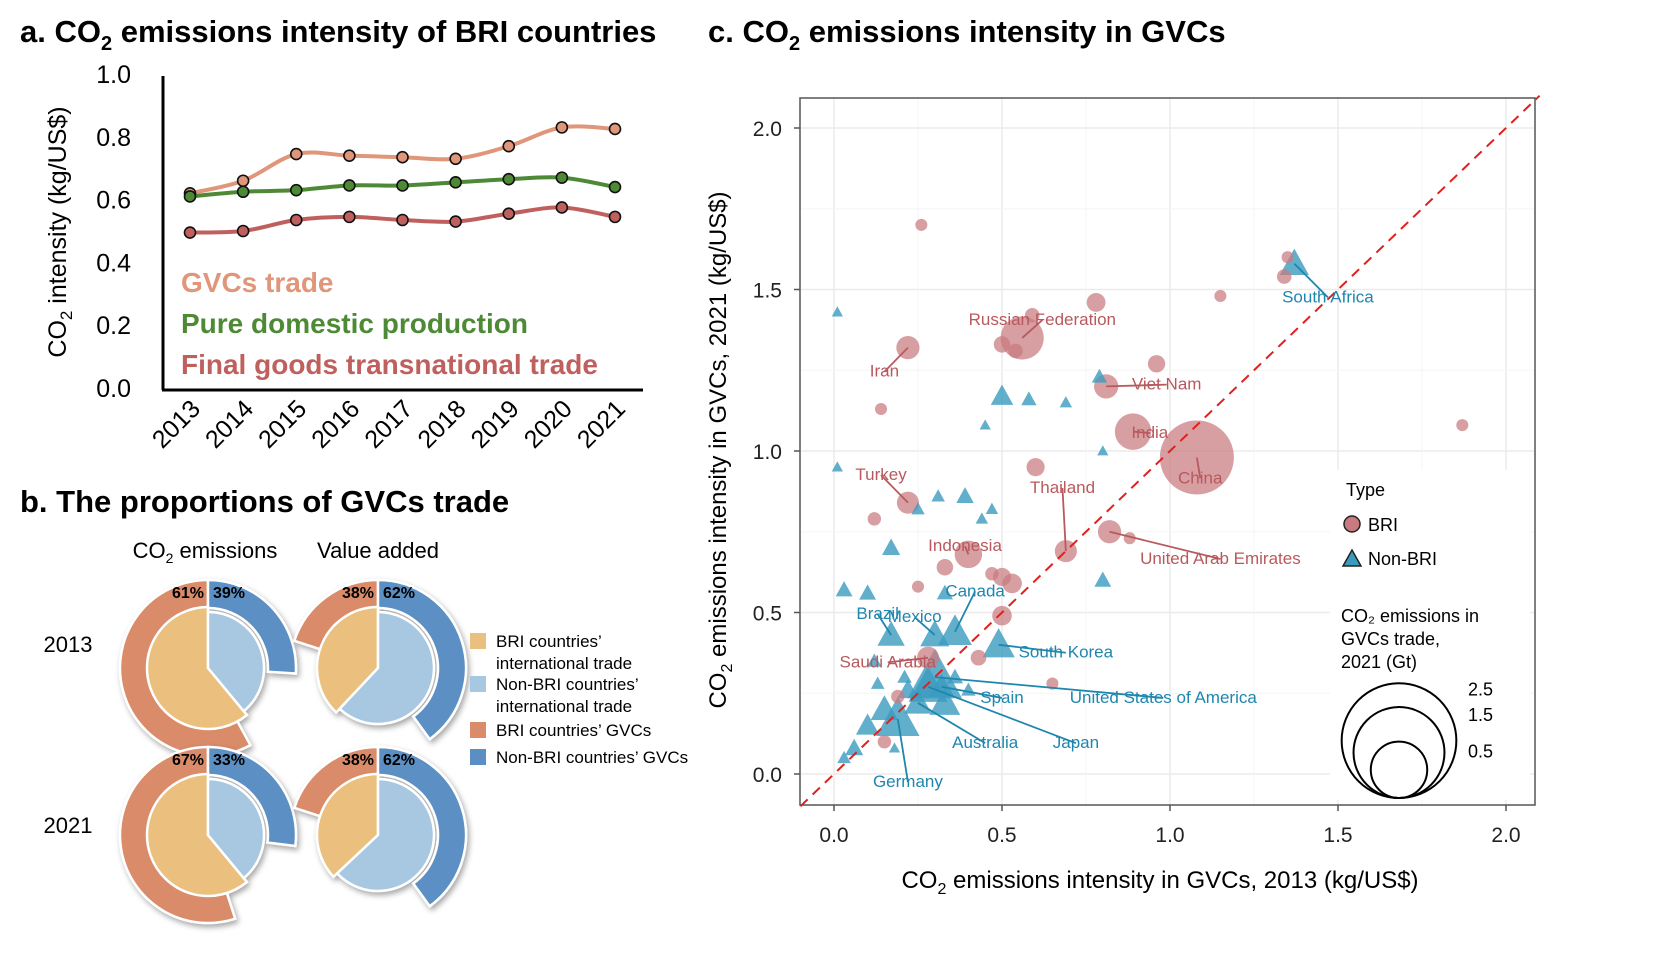  What do you see at coordinates (229, 593) in the screenshot?
I see `pie-label-non-bri-gvcs: 39%` at bounding box center [229, 593].